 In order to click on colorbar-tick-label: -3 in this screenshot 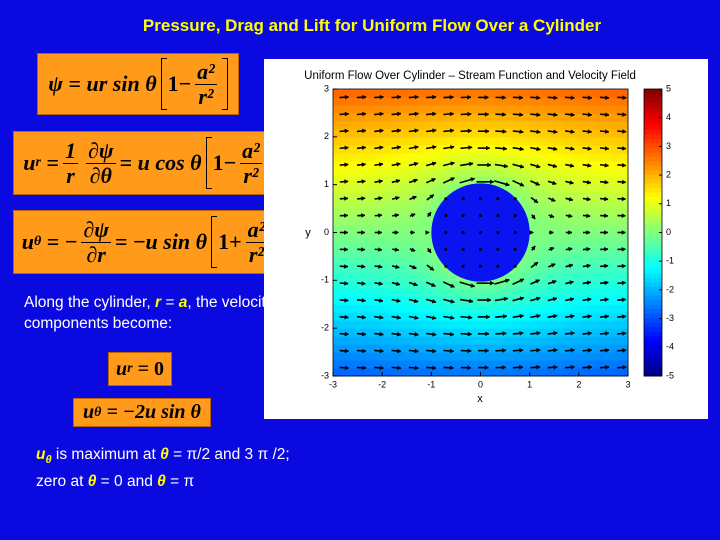, I will do `click(670, 318)`.